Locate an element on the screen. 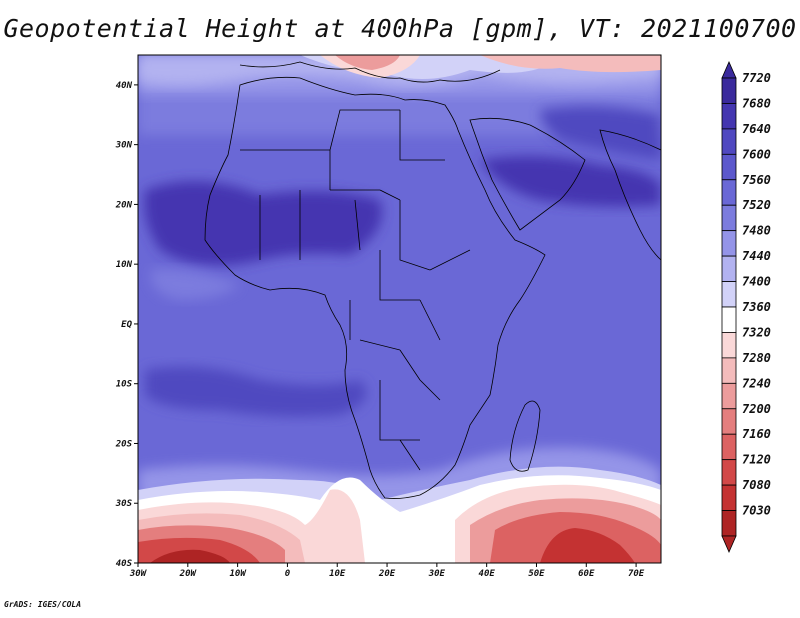  lat-tick-label: 10N is located at coordinates (124, 265).